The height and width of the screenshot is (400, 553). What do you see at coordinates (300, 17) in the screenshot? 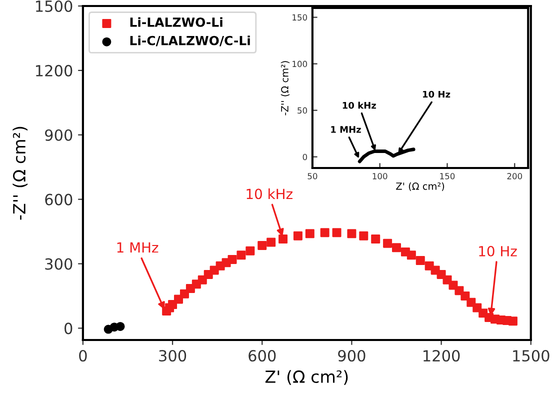
I see `y-tick-label: 150` at bounding box center [300, 17].